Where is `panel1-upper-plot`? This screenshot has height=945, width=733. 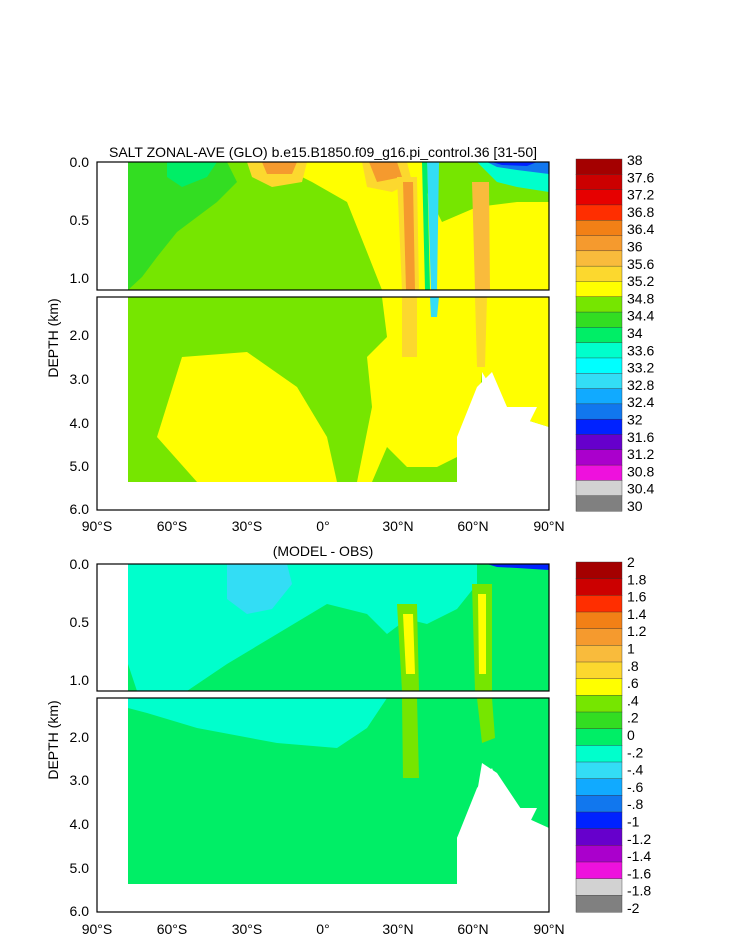
panel1-upper-plot is located at coordinates (323, 226).